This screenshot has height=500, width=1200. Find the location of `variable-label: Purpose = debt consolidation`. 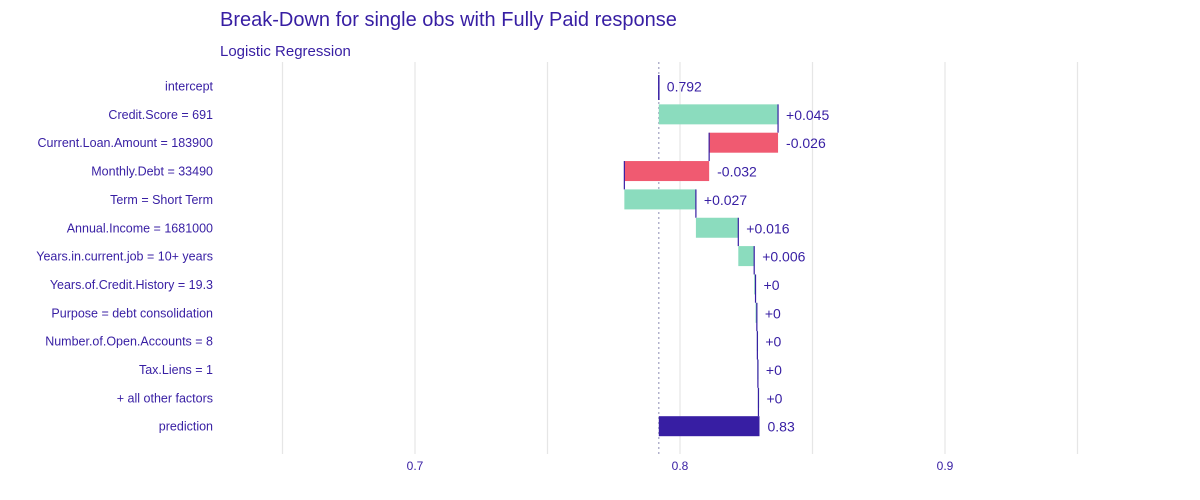

variable-label: Purpose = debt consolidation is located at coordinates (132, 313).